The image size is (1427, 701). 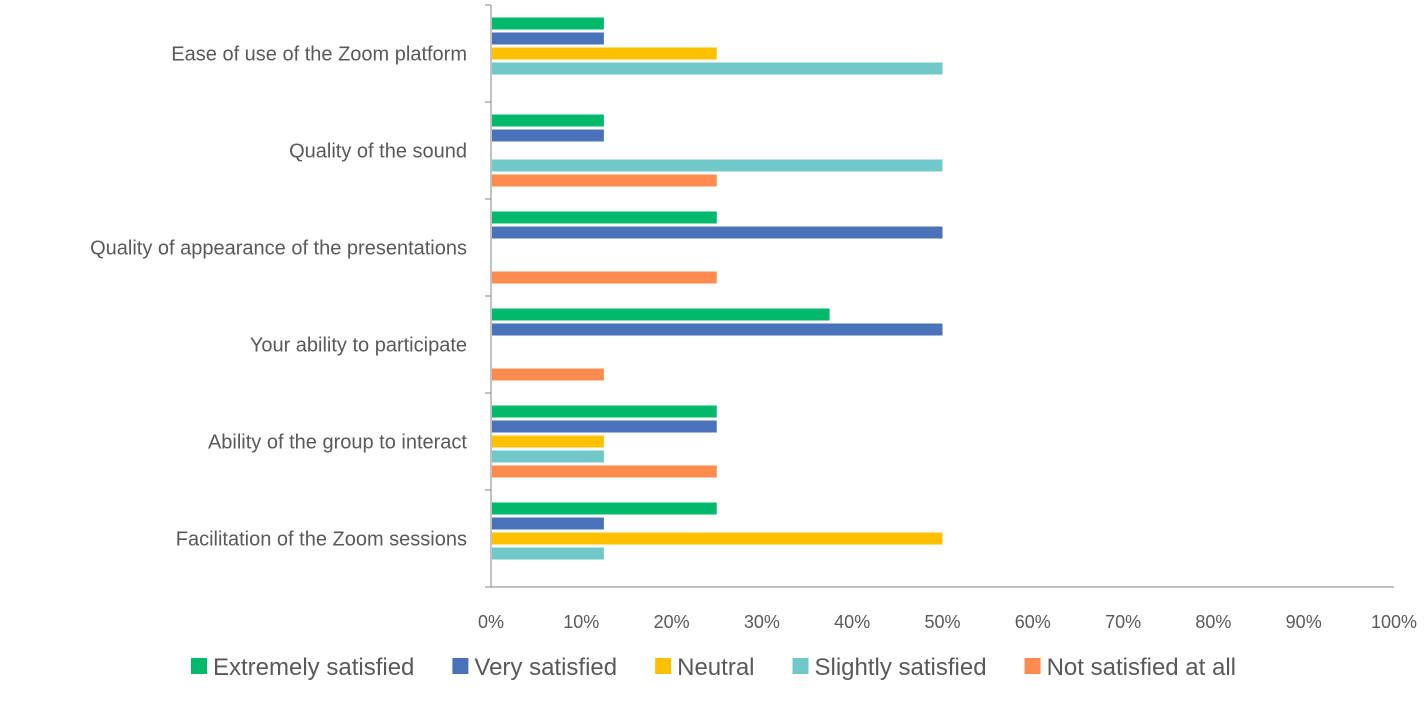 What do you see at coordinates (800, 666) in the screenshot?
I see `legend-swatch-slightly-satisfied` at bounding box center [800, 666].